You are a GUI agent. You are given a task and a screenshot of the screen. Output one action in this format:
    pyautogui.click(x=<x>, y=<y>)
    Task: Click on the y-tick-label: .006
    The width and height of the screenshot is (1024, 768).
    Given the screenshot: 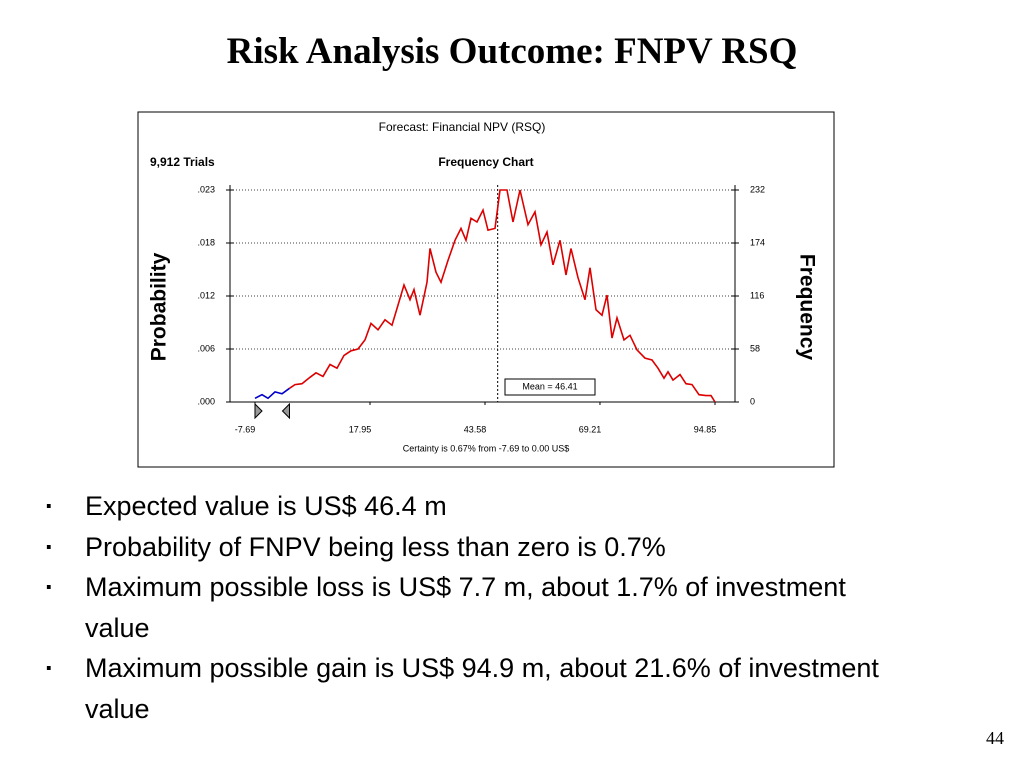 What is the action you would take?
    pyautogui.click(x=206, y=348)
    